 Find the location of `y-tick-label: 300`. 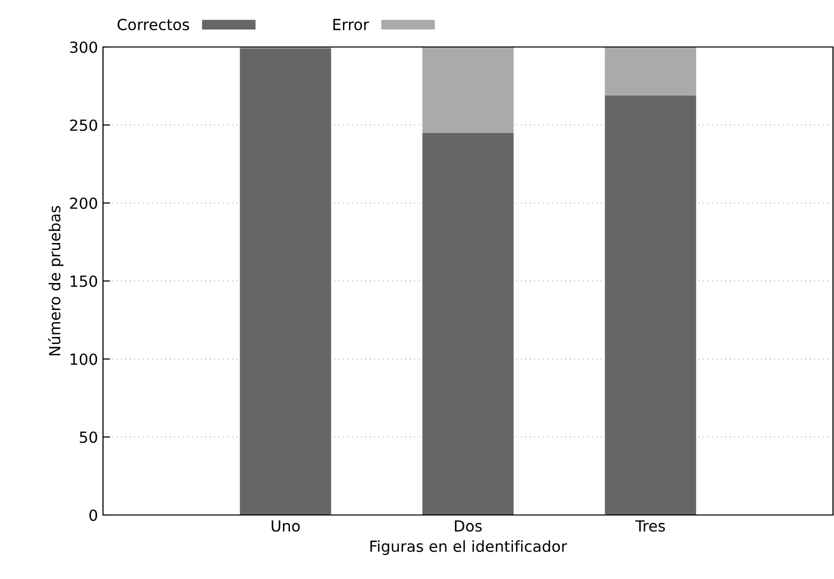

y-tick-label: 300 is located at coordinates (84, 47).